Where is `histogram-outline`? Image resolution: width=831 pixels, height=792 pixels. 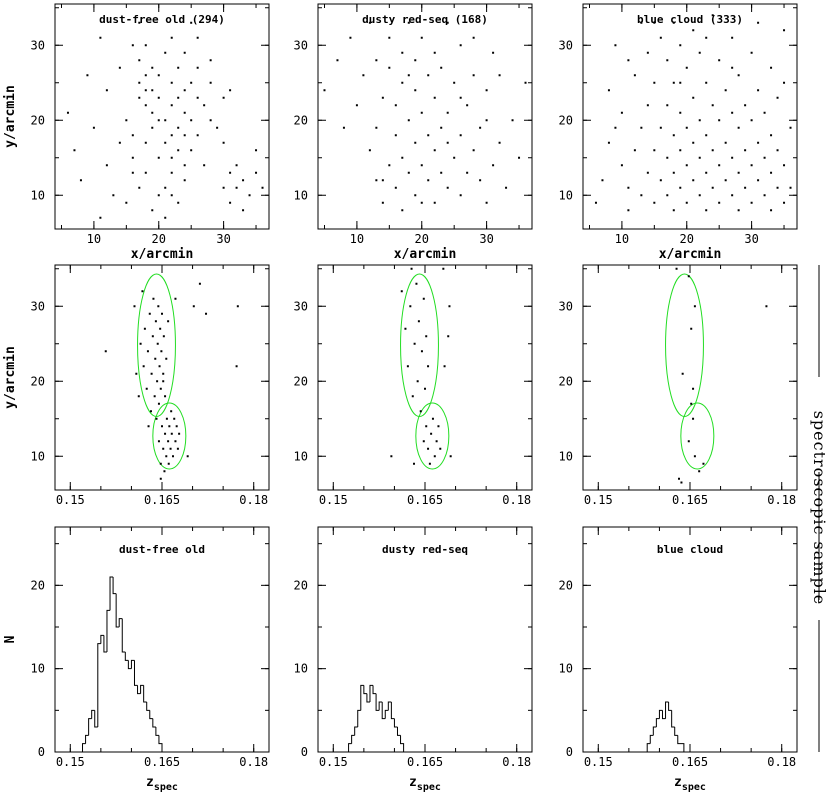 histogram-outline is located at coordinates (665, 726).